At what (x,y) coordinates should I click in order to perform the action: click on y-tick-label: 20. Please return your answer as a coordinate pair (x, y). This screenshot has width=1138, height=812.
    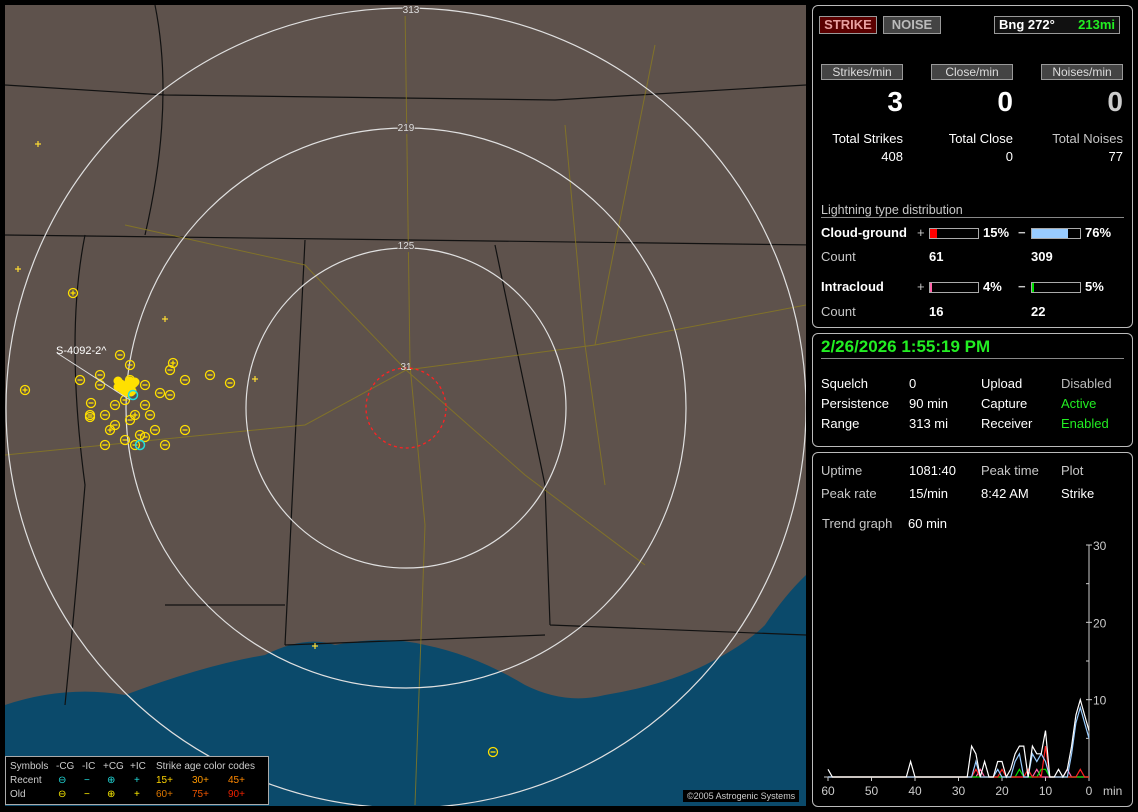
    Looking at the image, I should click on (1100, 623).